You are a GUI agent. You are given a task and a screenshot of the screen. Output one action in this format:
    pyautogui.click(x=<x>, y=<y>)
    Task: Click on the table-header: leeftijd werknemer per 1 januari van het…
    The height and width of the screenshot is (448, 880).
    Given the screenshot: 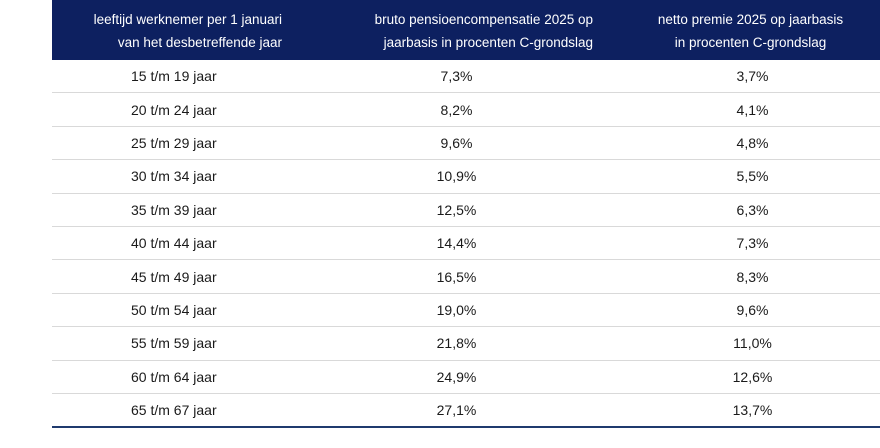 What is the action you would take?
    pyautogui.click(x=466, y=30)
    